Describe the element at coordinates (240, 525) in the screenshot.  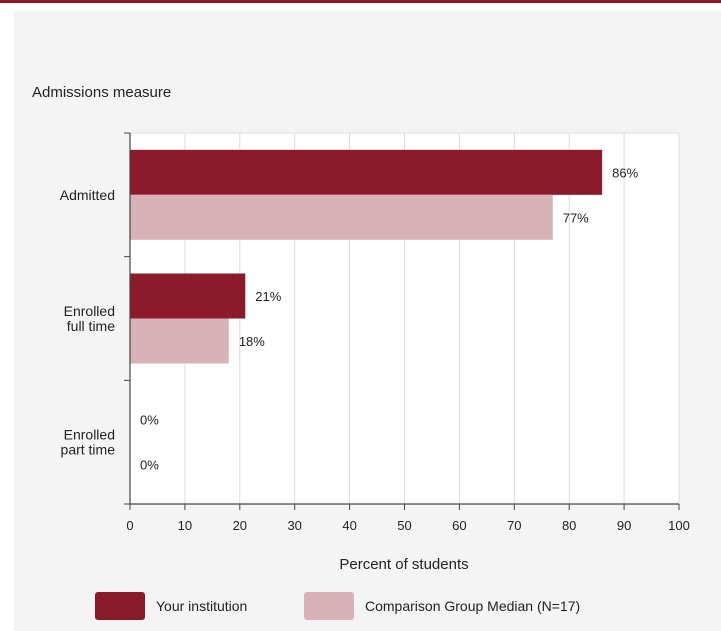
I see `x-tick-label-20: 20` at that location.